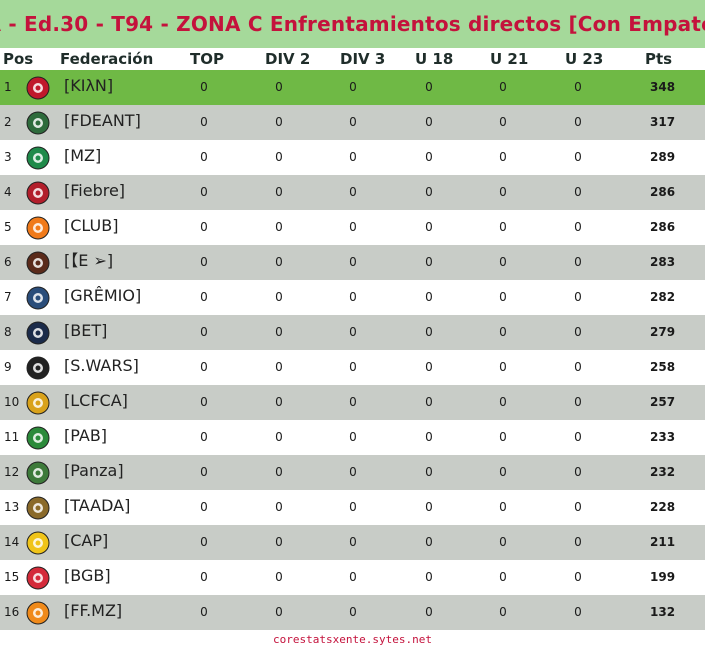 This screenshot has width=705, height=650. I want to click on table-row: 8 [BET] 0 0 0 0 0 0 279, so click(352, 332).